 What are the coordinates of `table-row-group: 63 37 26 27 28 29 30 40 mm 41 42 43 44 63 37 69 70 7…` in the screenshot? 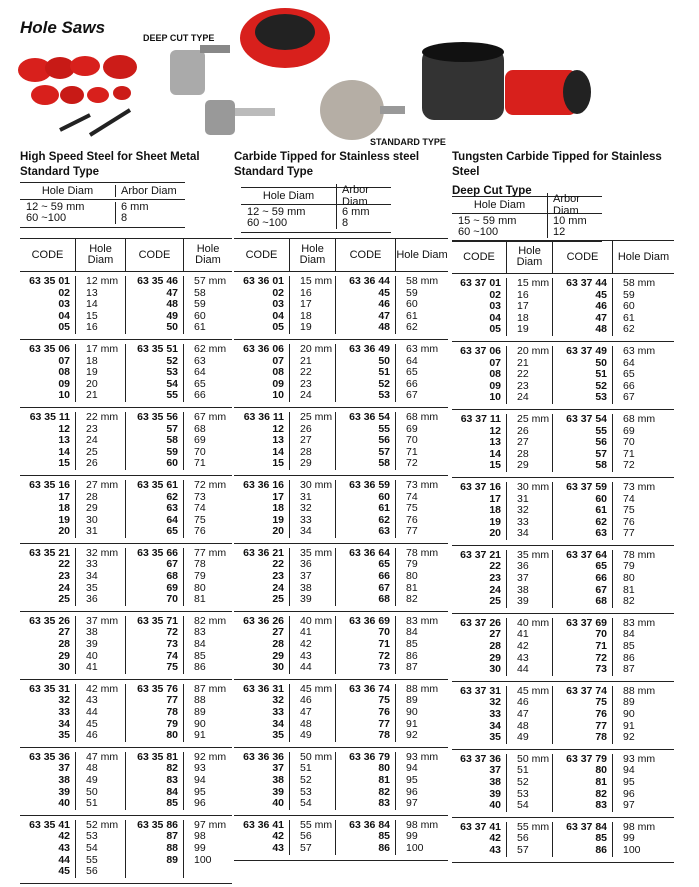 It's located at (563, 648).